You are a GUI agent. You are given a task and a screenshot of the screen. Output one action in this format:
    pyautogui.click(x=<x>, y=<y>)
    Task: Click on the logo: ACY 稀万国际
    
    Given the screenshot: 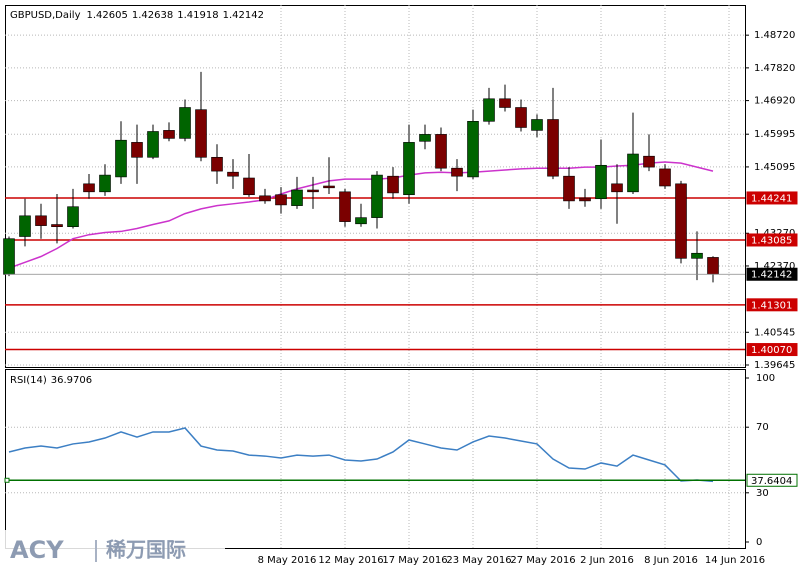 What is the action you would take?
    pyautogui.click(x=112, y=552)
    